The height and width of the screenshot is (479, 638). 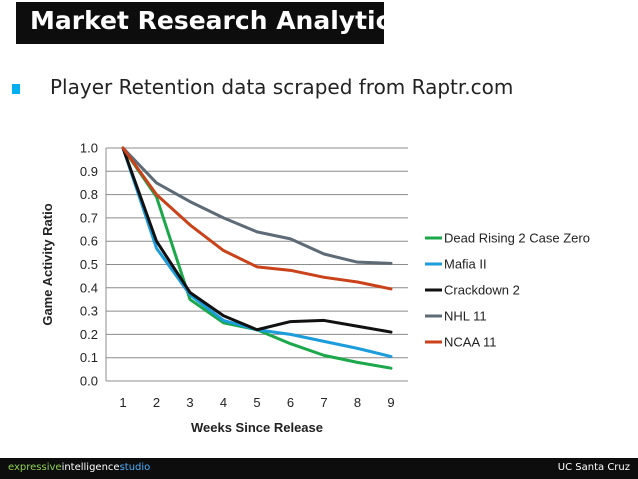 What do you see at coordinates (16, 89) in the screenshot?
I see `bullet-icon` at bounding box center [16, 89].